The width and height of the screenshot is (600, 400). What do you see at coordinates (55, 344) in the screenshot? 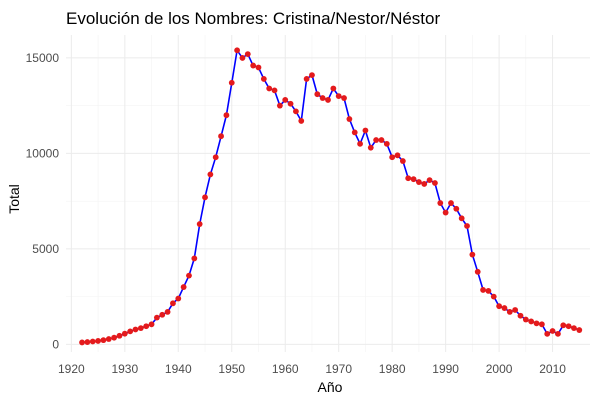
I see `y-tick-label: 0` at bounding box center [55, 344].